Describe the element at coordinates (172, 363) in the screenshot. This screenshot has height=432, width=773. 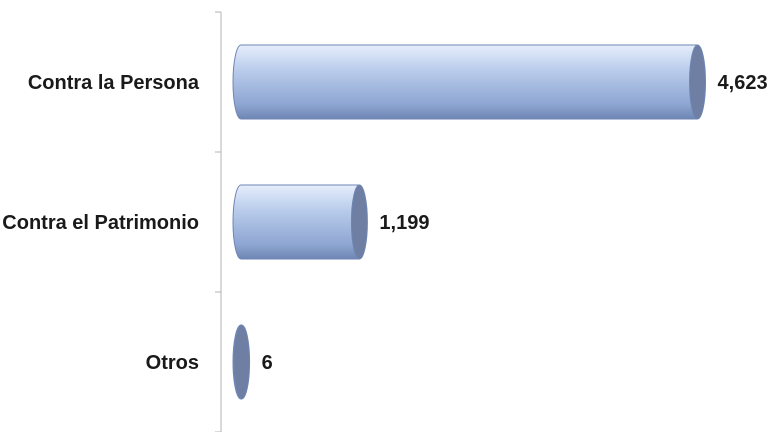
I see `category-label: Otros` at that location.